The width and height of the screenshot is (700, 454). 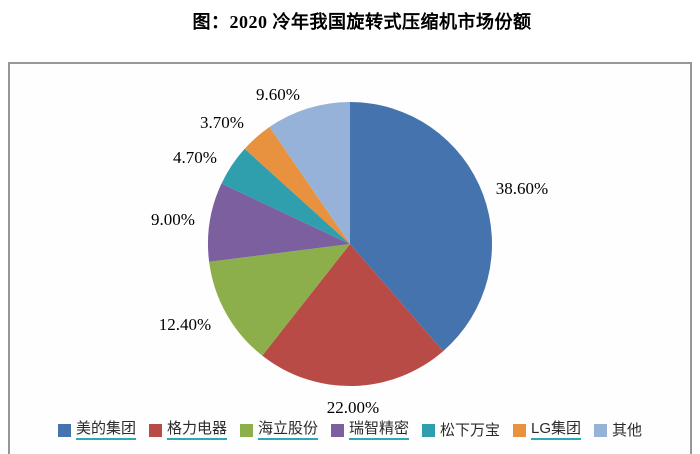 I want to click on legend-label-gree-link: 格力电器, so click(x=196, y=430).